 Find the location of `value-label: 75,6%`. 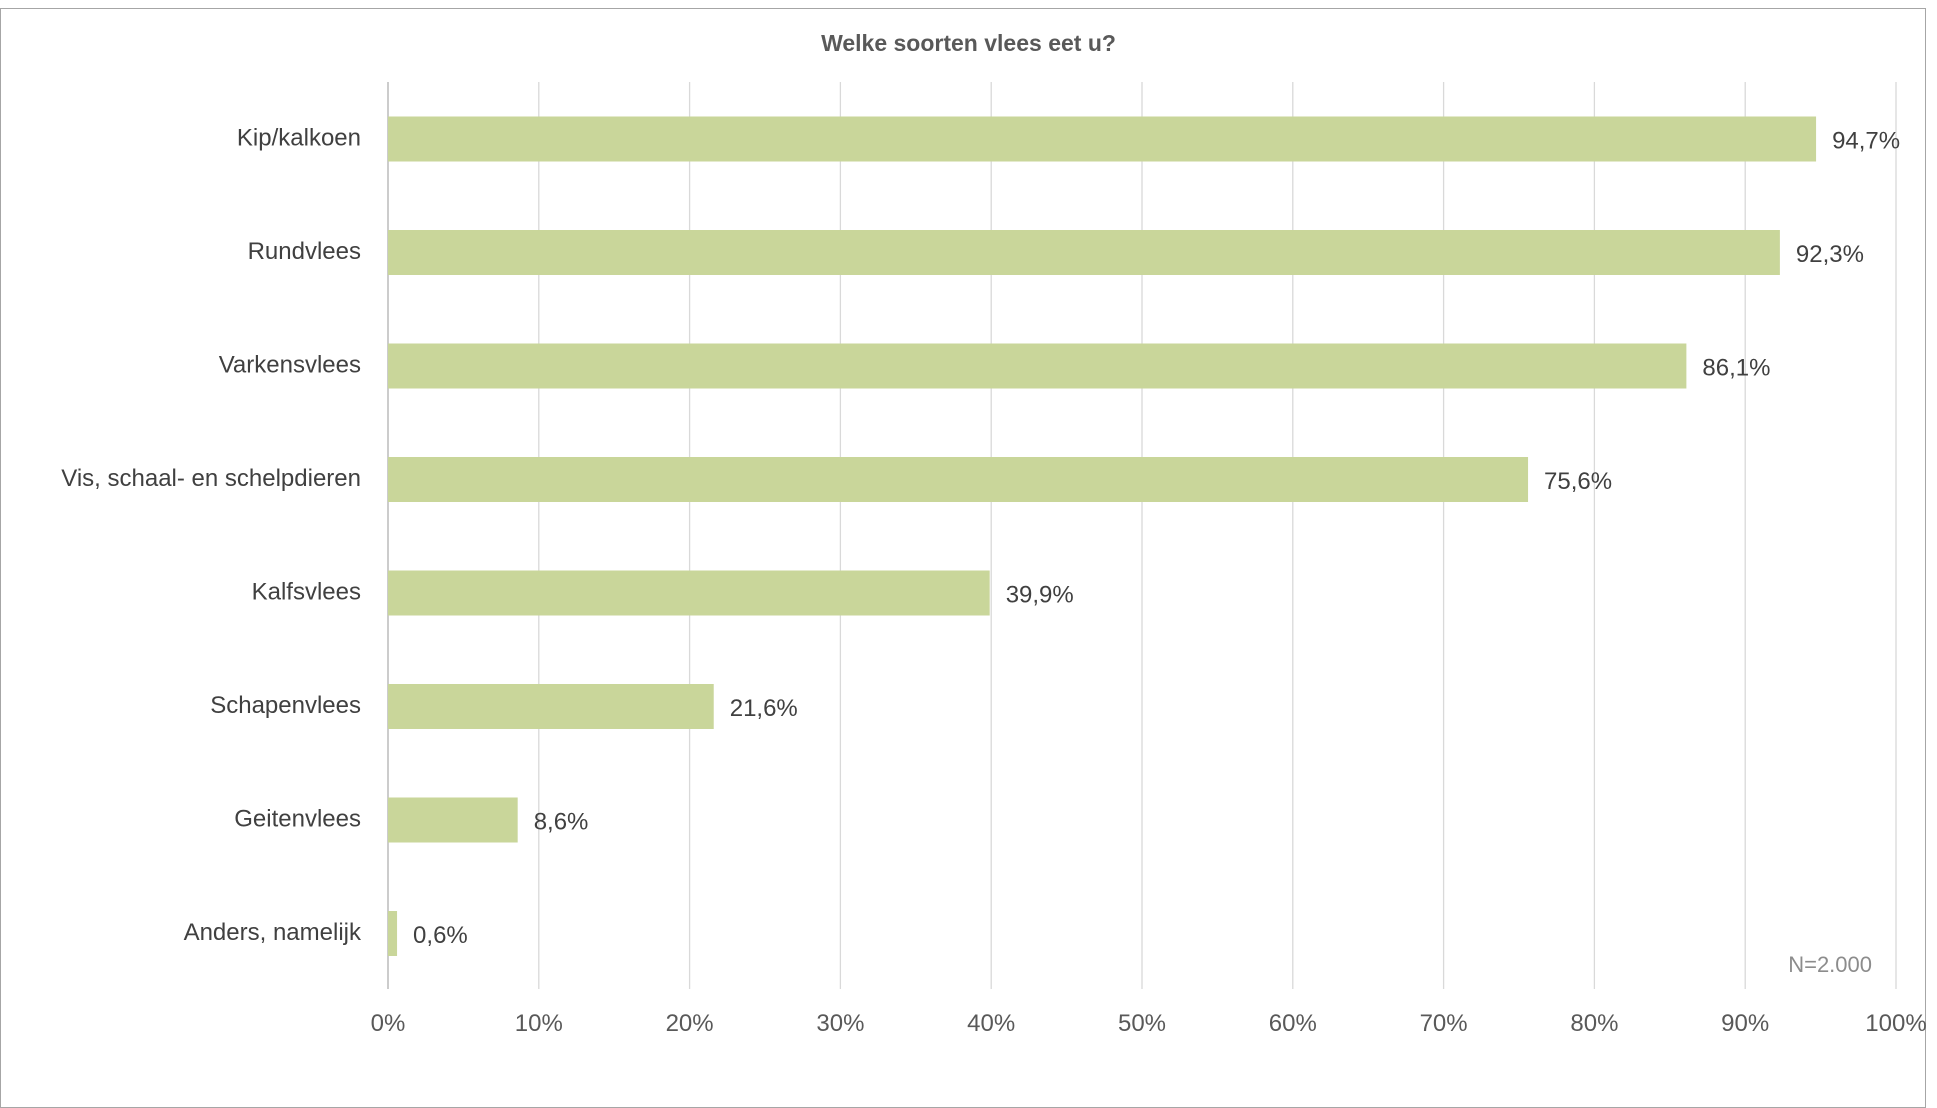

value-label: 75,6% is located at coordinates (1578, 481).